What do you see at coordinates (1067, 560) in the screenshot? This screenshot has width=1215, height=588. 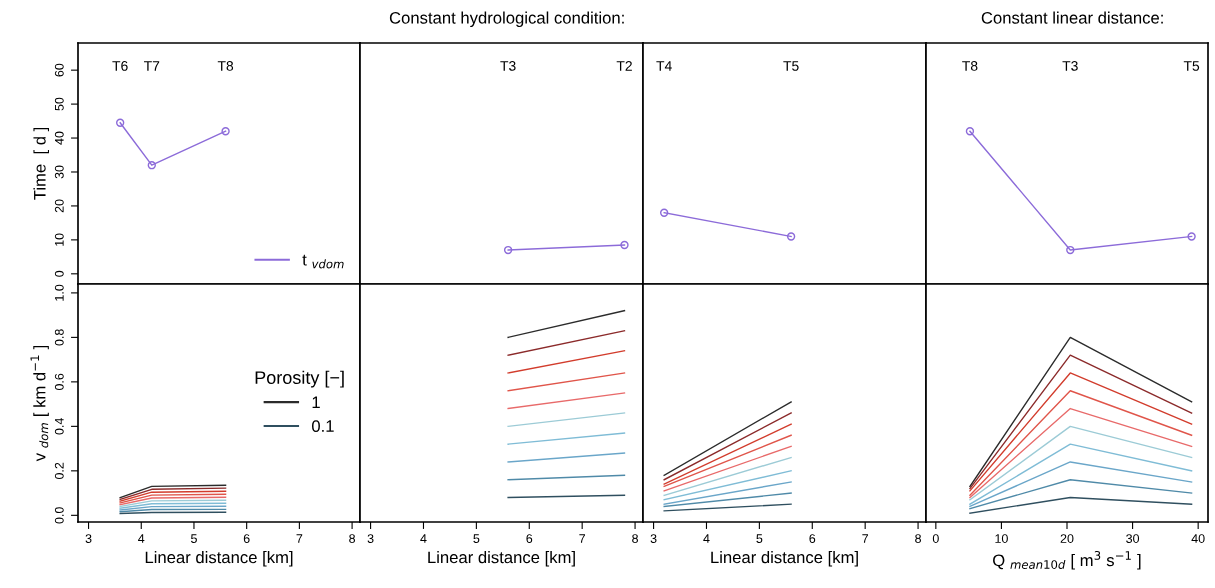 I see `x-axis-title: Q $_{mean10d}$ [ m$^{3}$ s$^{−1}$ ]` at bounding box center [1067, 560].